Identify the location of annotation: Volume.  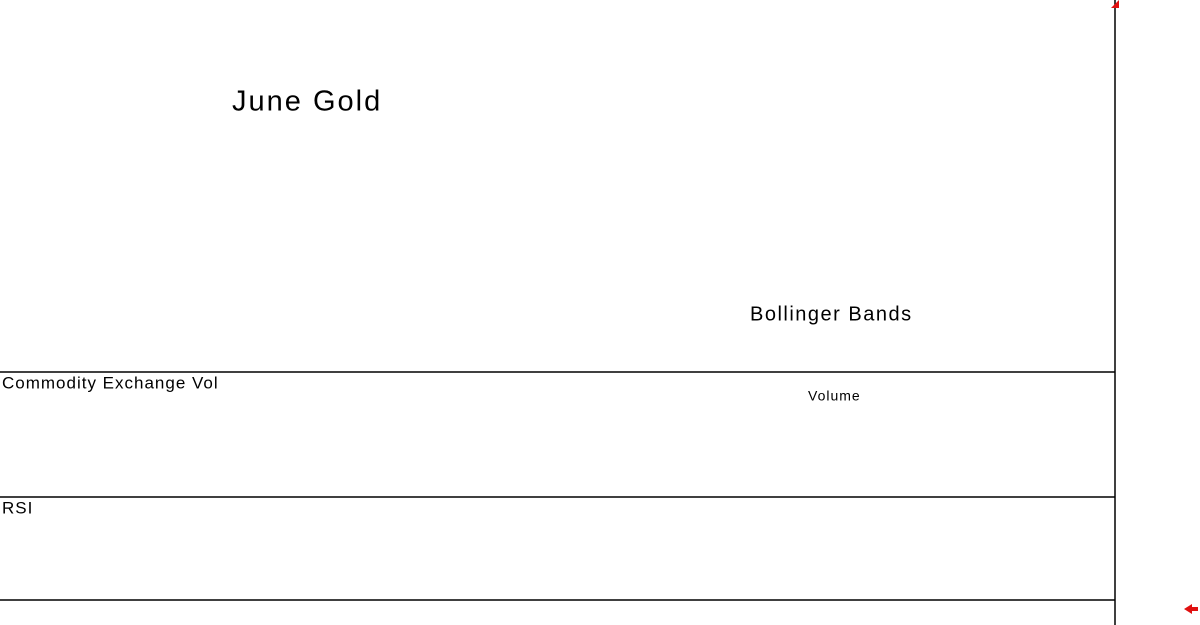
(834, 396).